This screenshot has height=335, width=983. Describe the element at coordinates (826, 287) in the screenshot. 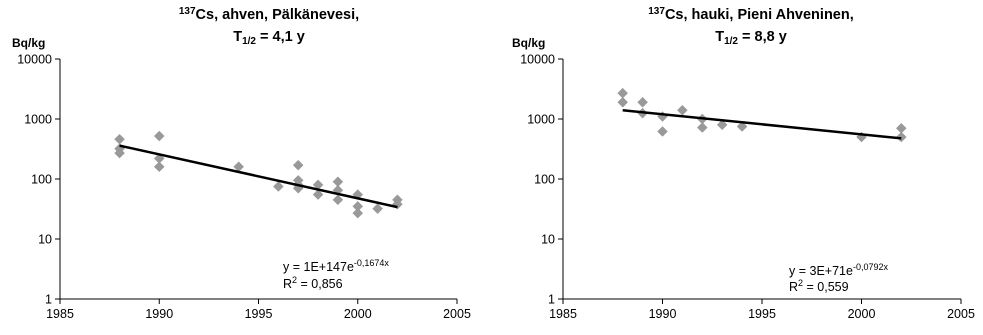

I see `r-squared-value: = 0,559` at that location.